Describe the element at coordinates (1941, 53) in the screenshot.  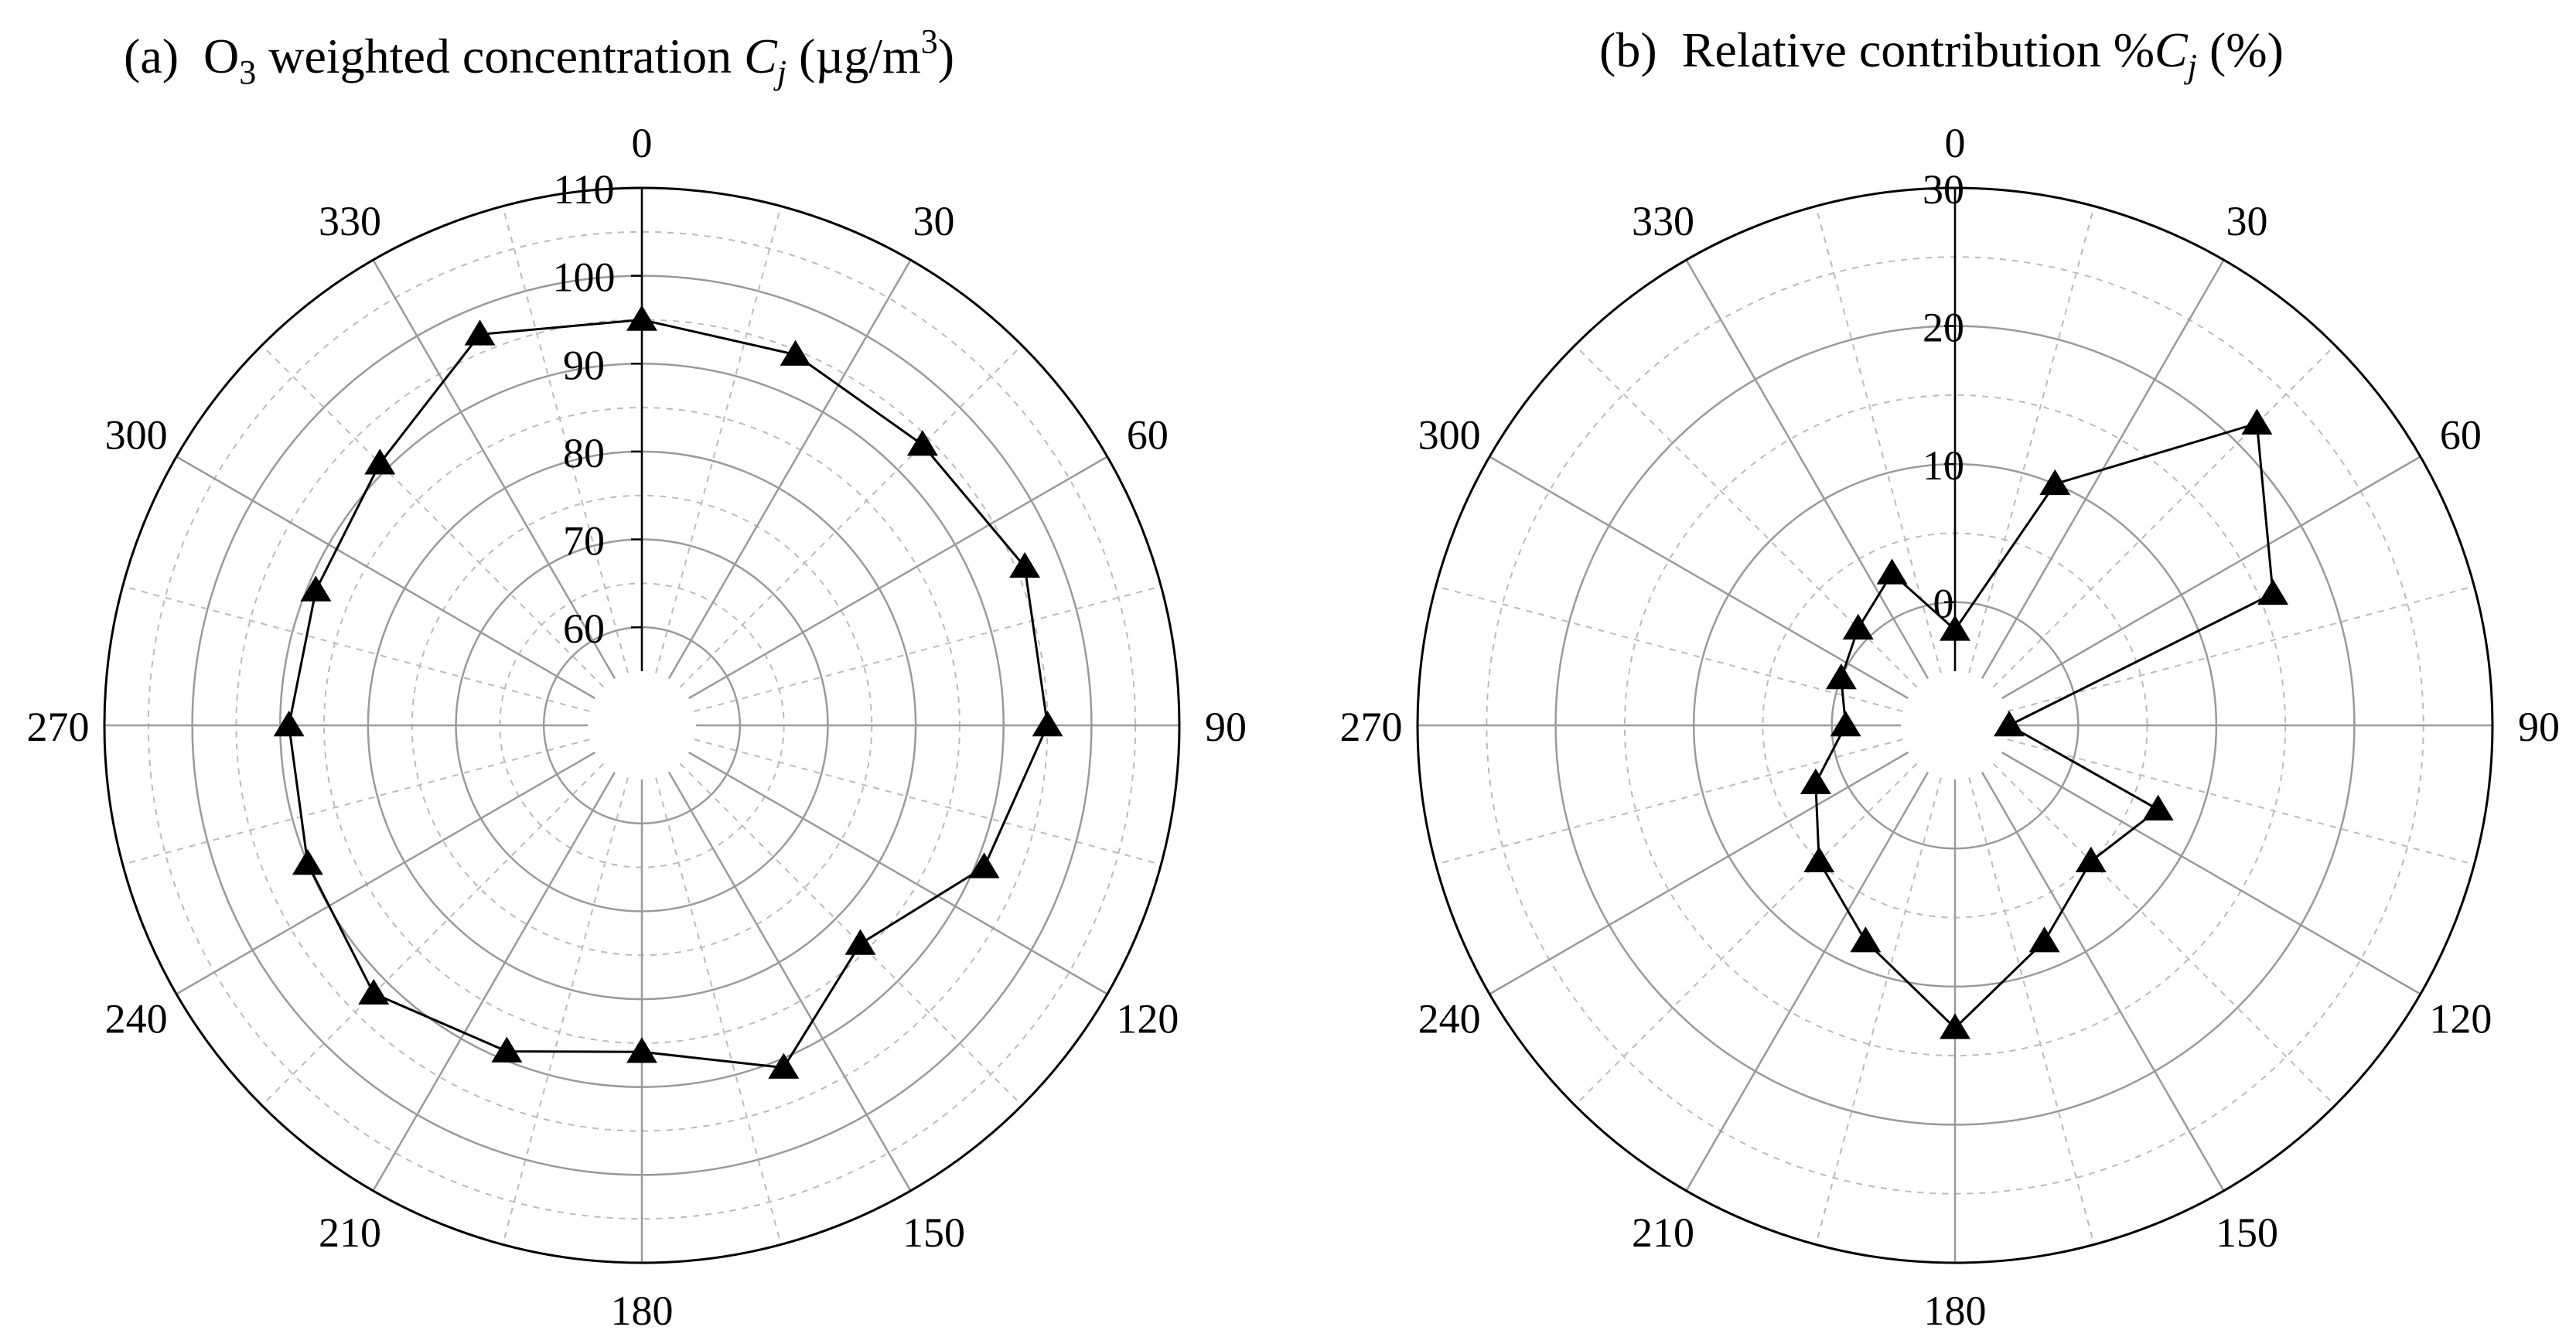
I see `chart-title-b: (b) Relative contribution %Cj (%)` at that location.